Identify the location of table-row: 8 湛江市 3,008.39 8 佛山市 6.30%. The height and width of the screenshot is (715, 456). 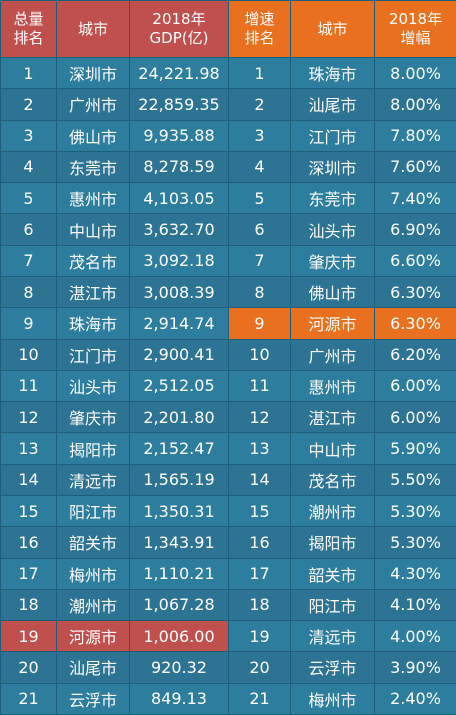
(228, 292).